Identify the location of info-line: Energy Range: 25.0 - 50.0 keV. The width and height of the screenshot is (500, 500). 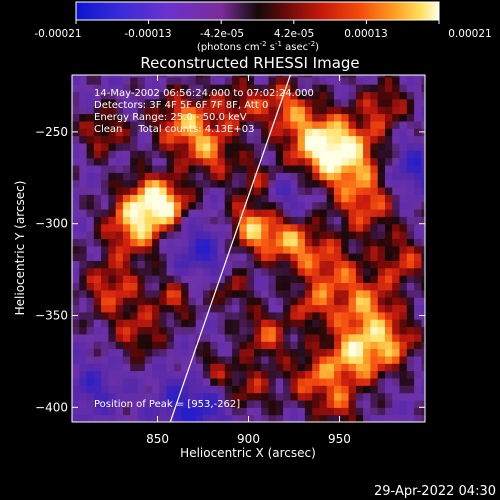
(170, 117).